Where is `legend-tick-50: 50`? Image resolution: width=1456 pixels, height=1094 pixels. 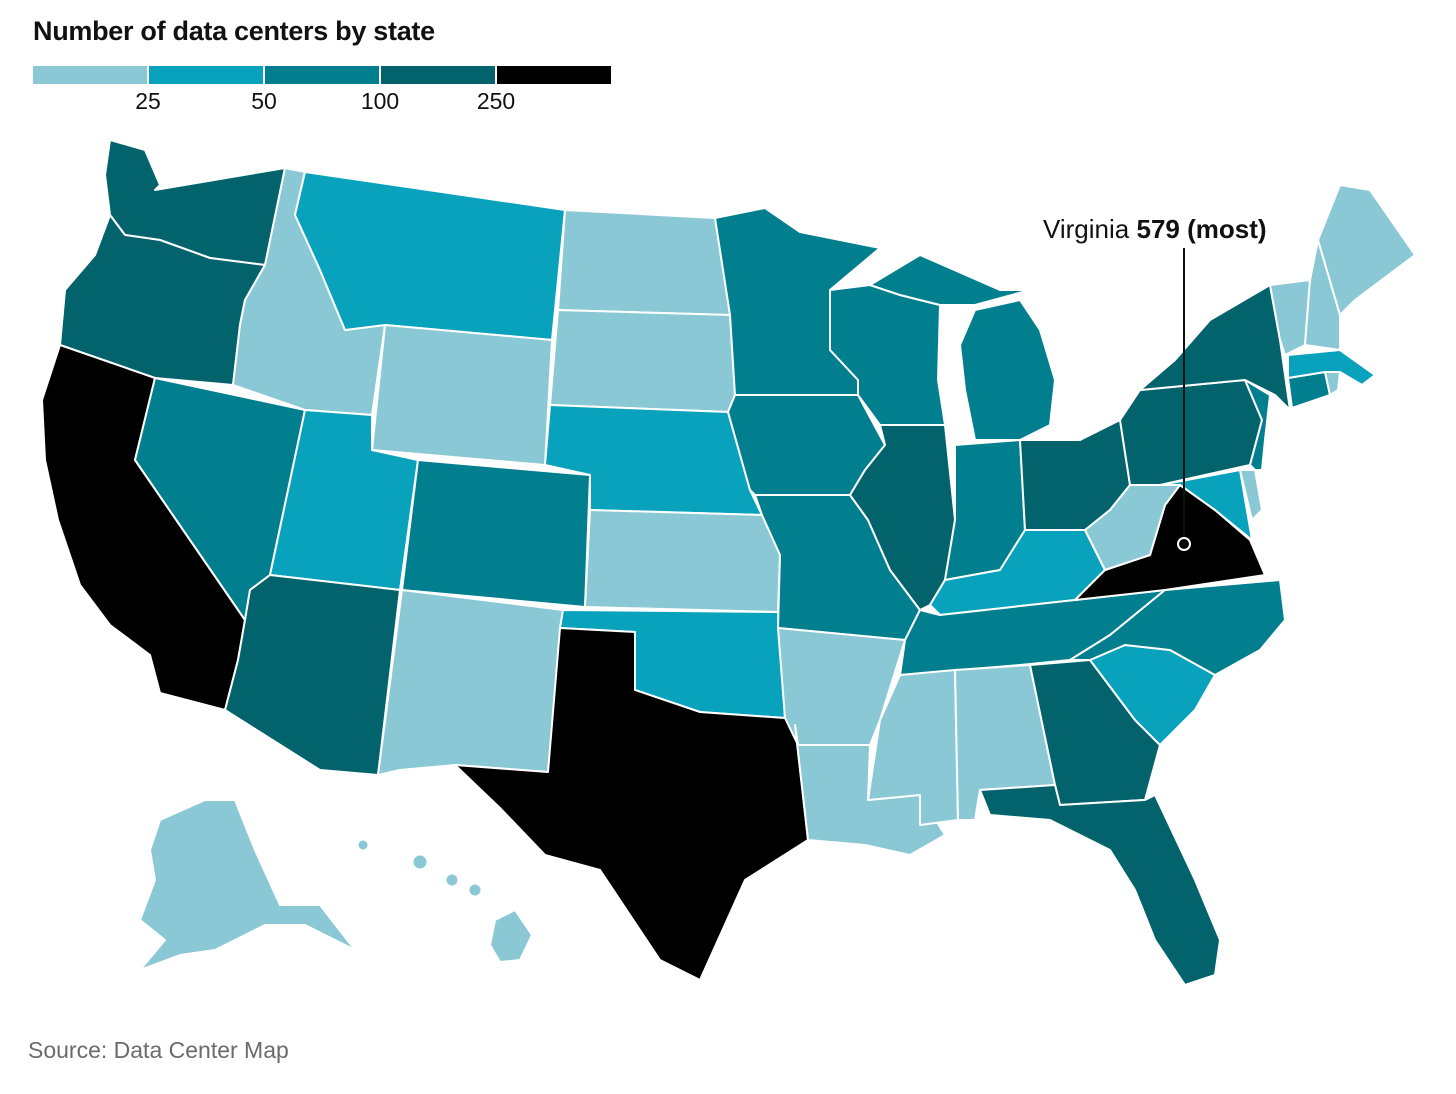
legend-tick-50: 50 is located at coordinates (264, 101).